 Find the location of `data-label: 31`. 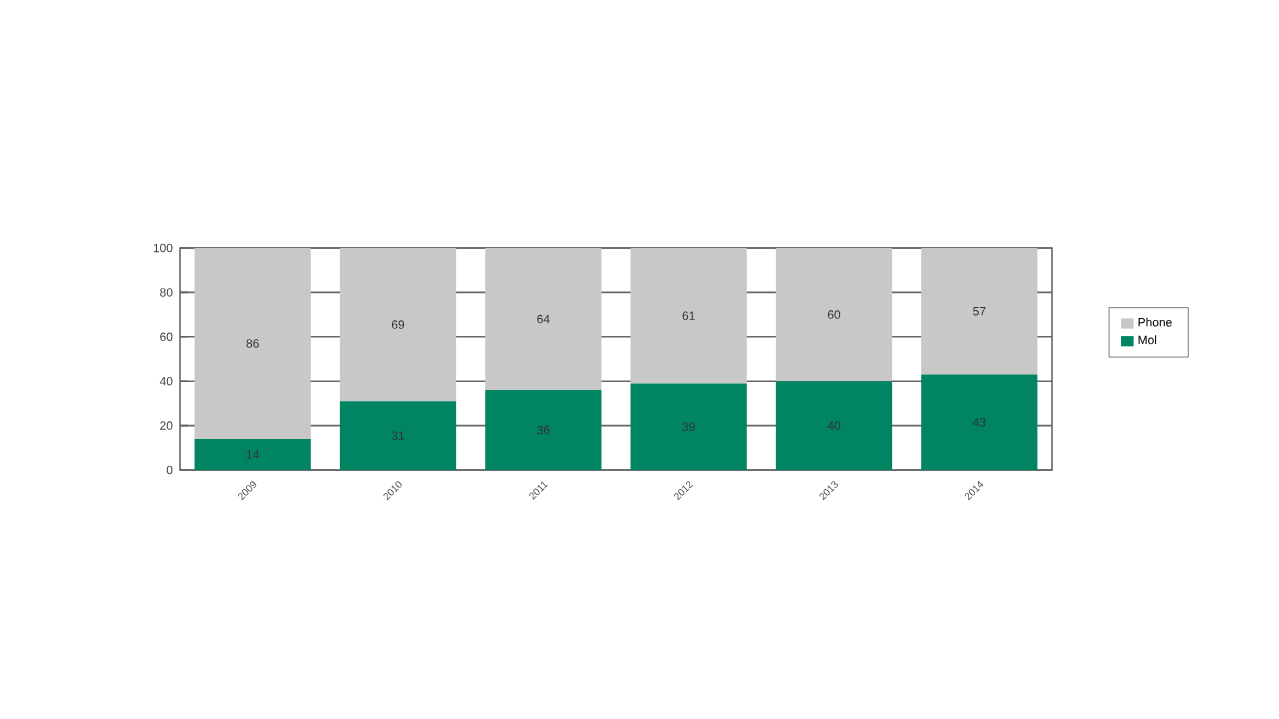

data-label: 31 is located at coordinates (398, 435).